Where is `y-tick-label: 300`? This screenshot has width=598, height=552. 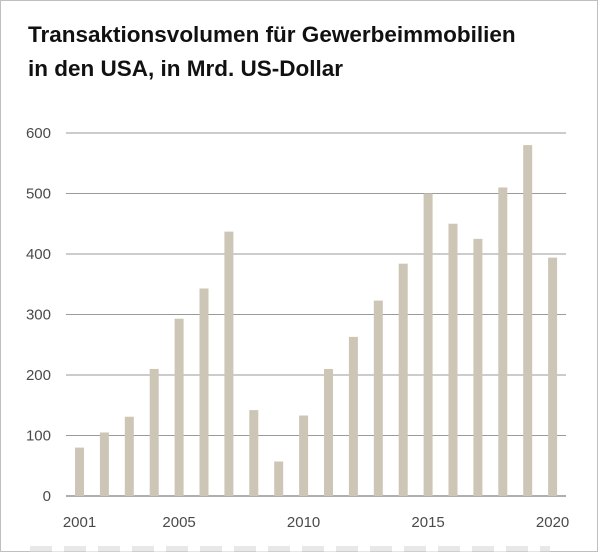 y-tick-label: 300 is located at coordinates (38, 315).